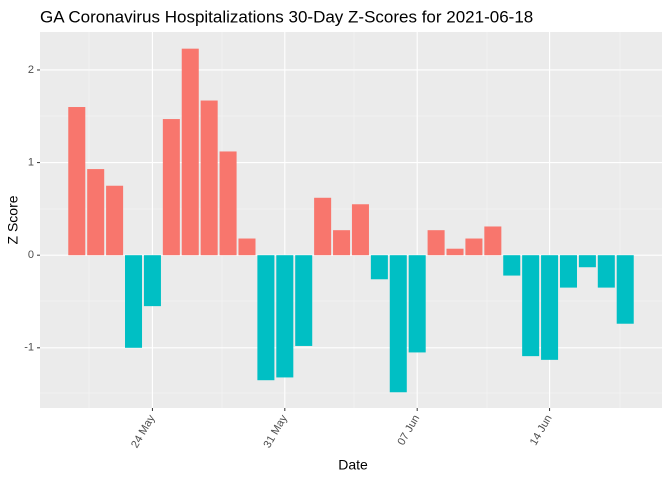 This screenshot has height=485, width=672. I want to click on y-tick-label: 1, so click(31, 162).